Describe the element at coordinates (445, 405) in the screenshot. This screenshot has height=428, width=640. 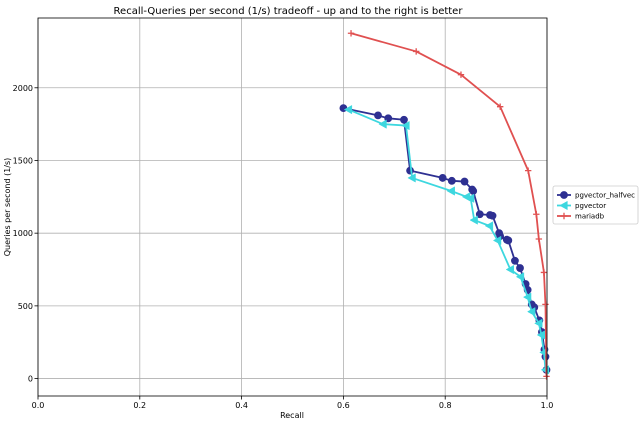
I see `x-tick-label: 0.8` at that location.